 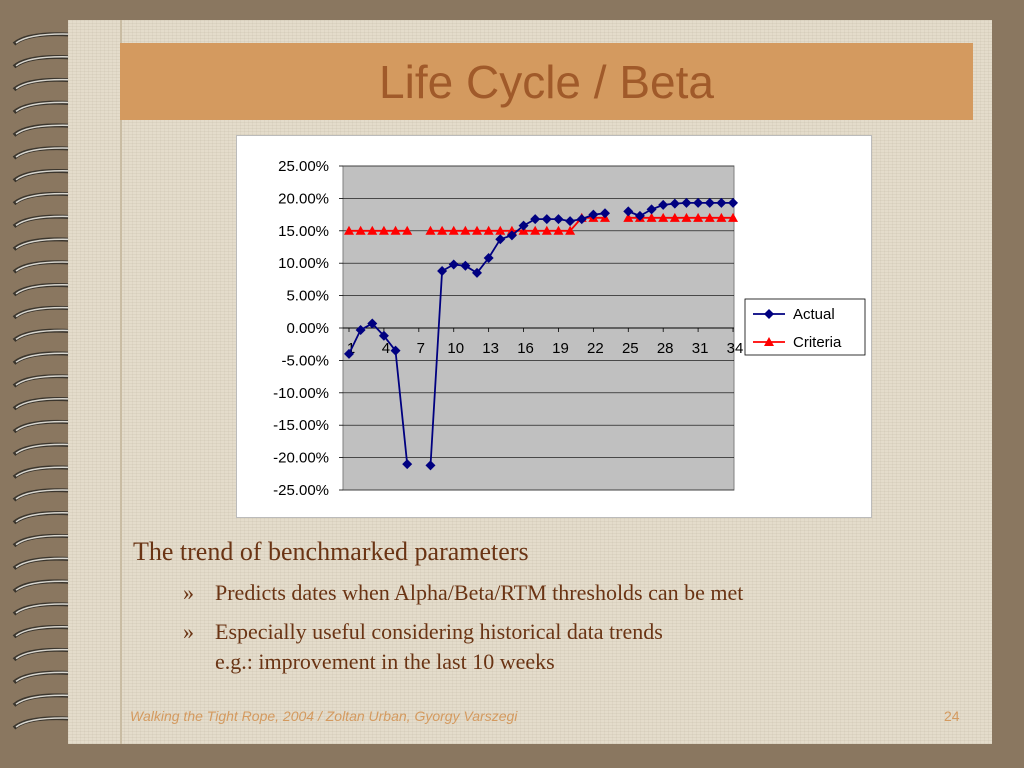 I want to click on y-tick-label: 0.00%, so click(x=307, y=328).